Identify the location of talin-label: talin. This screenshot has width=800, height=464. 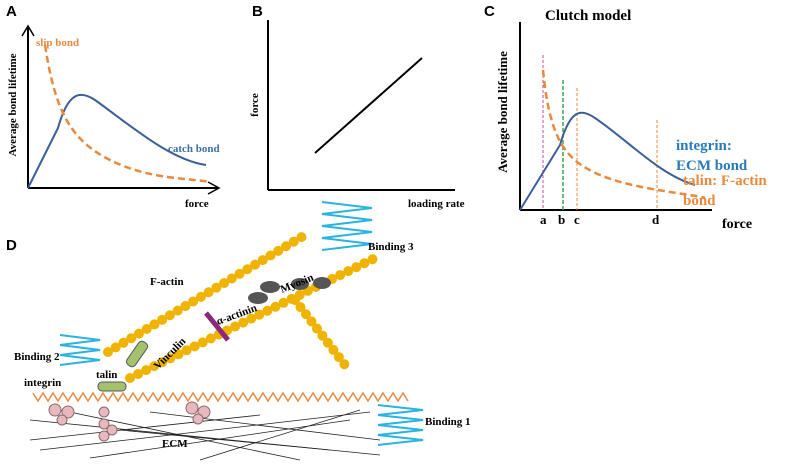
(106, 375).